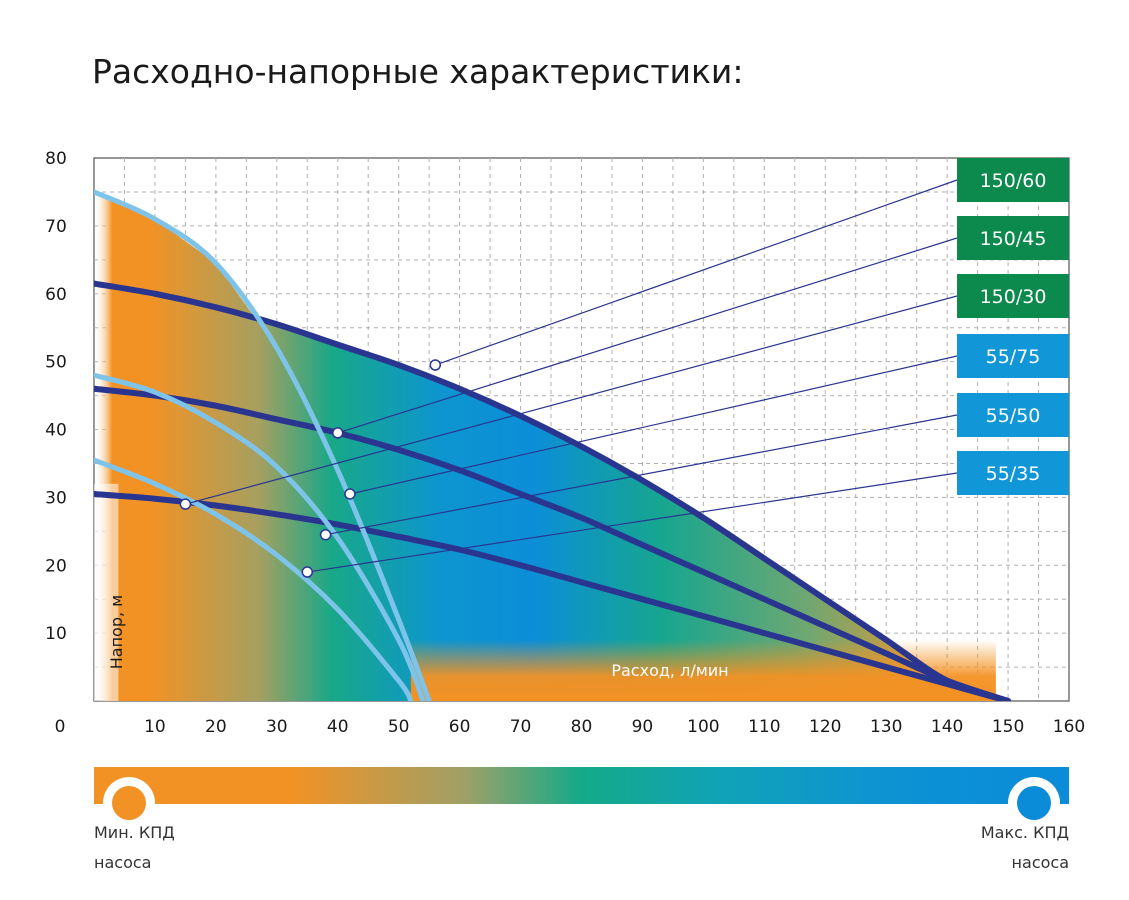 The image size is (1129, 900). What do you see at coordinates (1024, 832) in the screenshot?
I see `max-efficiency-label-line1: Макс. КПД` at bounding box center [1024, 832].